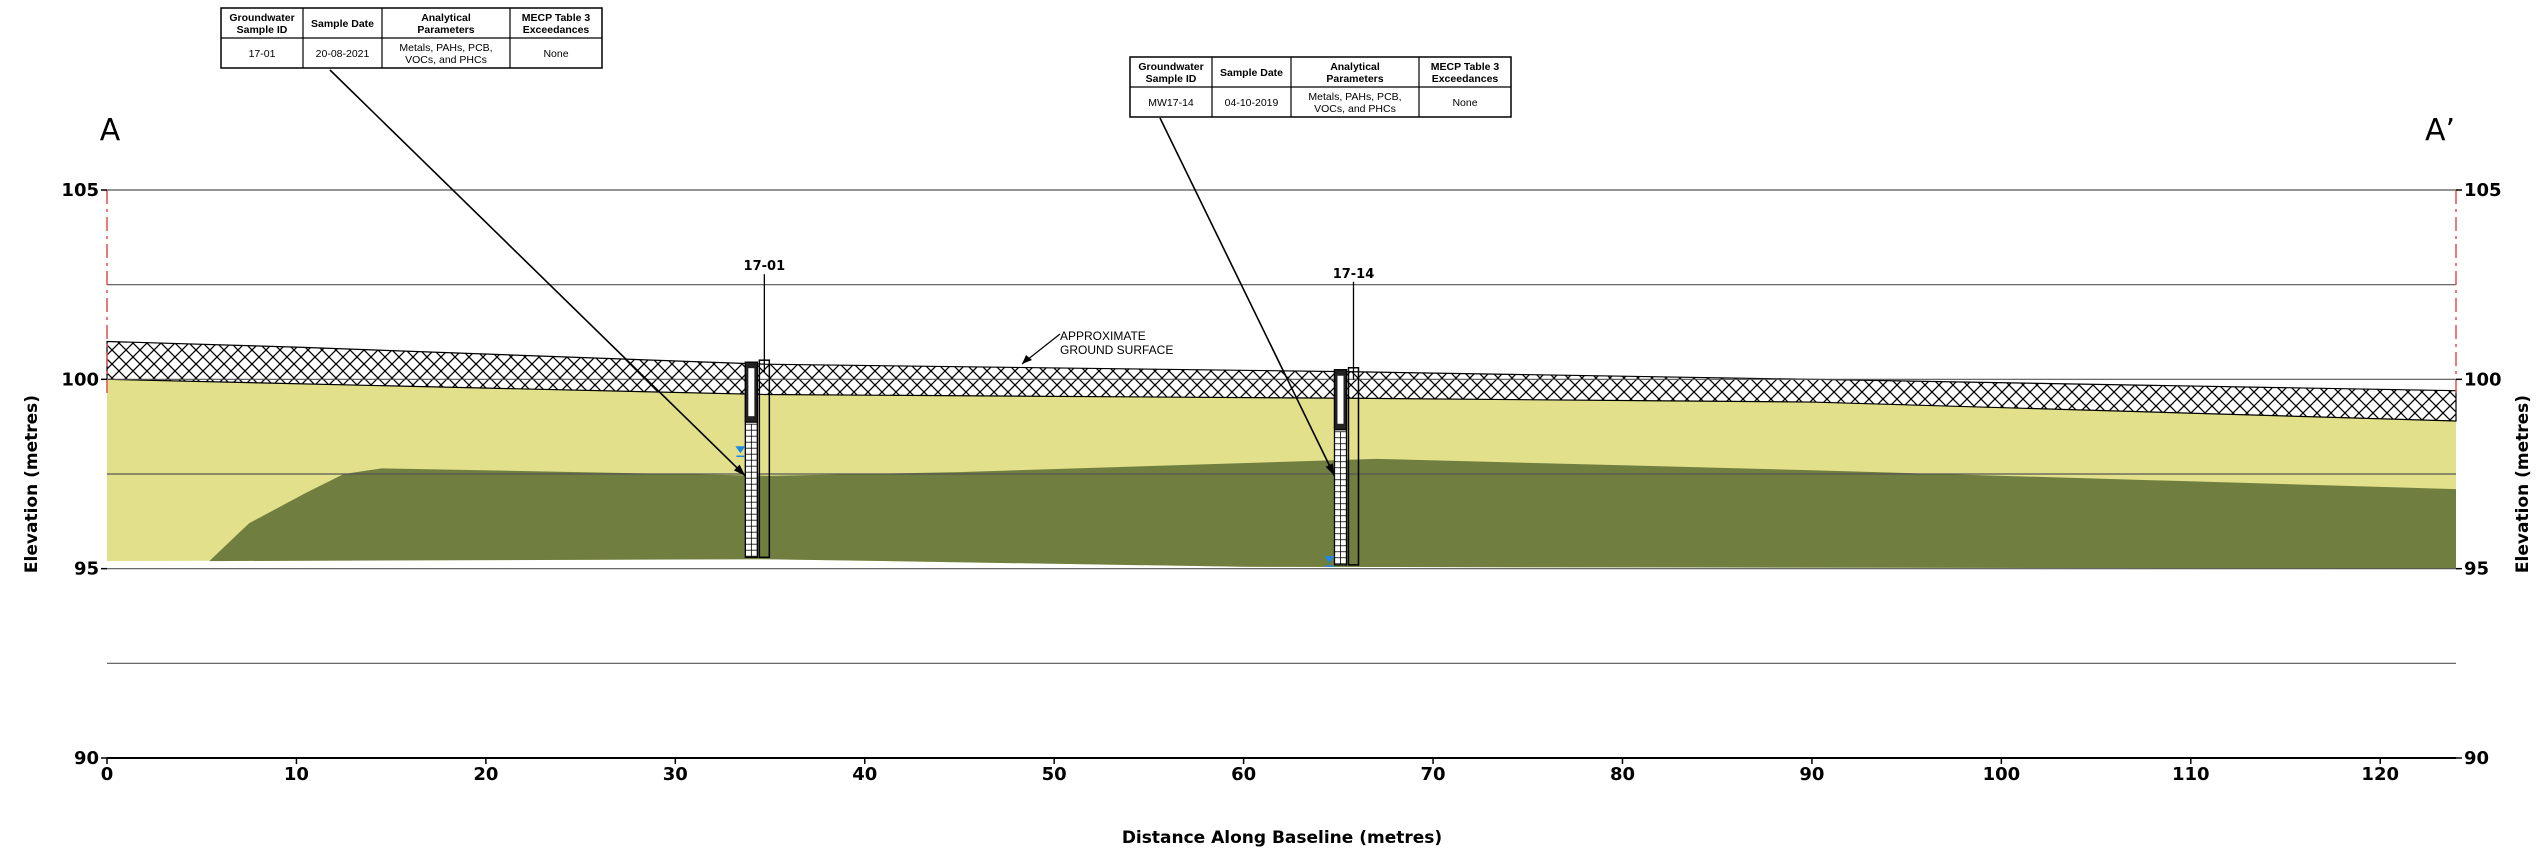 The height and width of the screenshot is (856, 2547). I want to click on section-start-label: A, so click(110, 130).